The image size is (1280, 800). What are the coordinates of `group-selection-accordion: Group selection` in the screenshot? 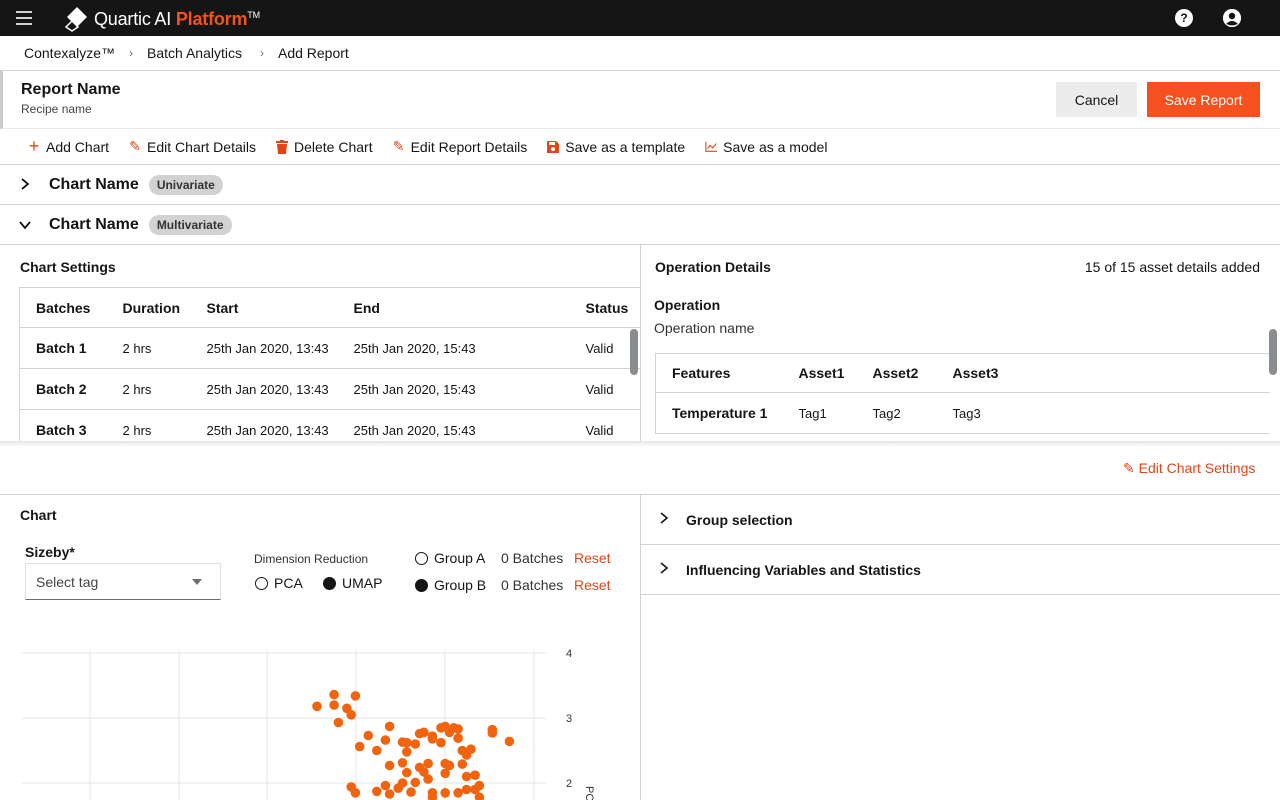 It's located at (960, 520).